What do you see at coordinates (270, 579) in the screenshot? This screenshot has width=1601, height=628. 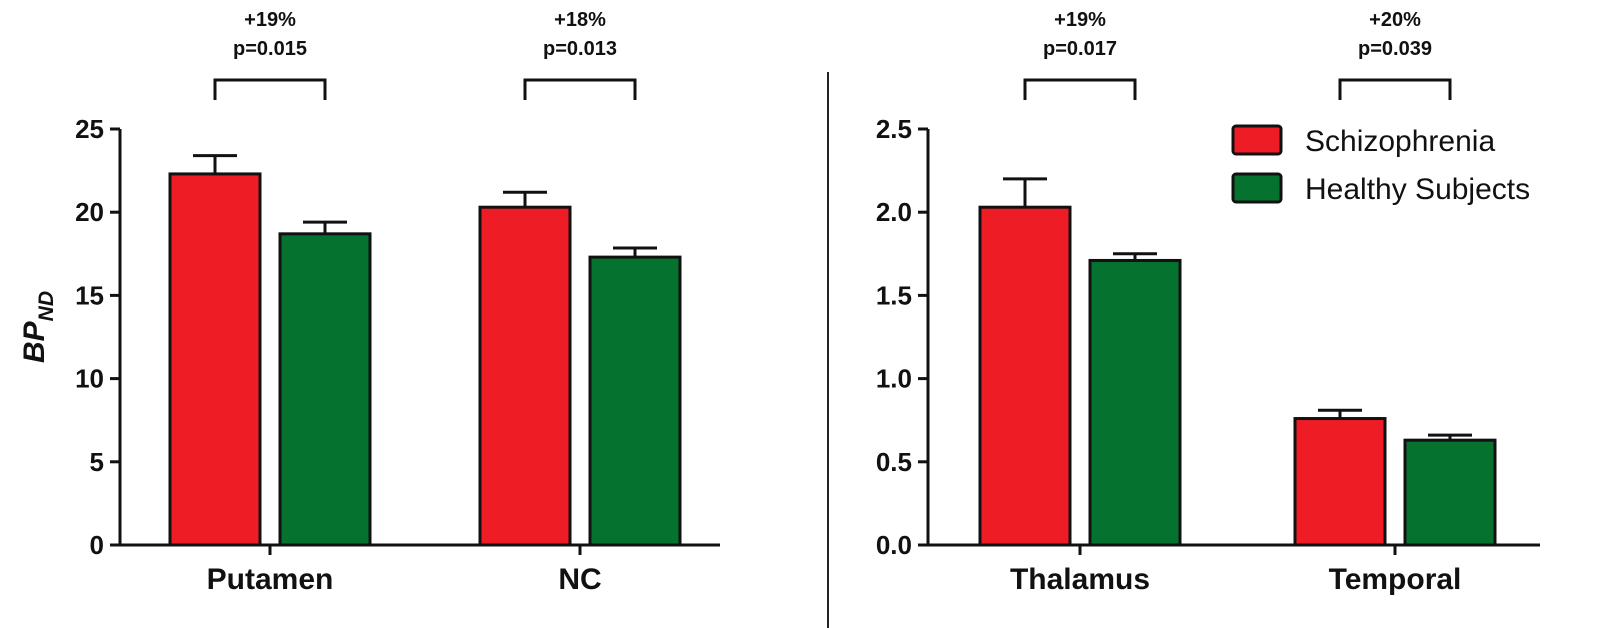 I see `x-category-label: Putamen` at bounding box center [270, 579].